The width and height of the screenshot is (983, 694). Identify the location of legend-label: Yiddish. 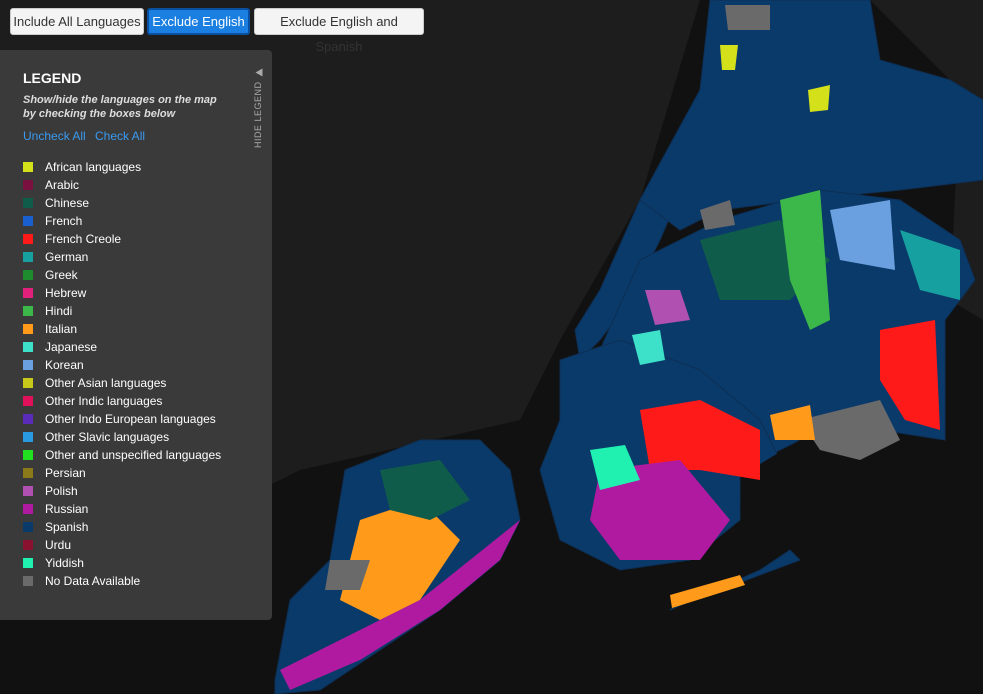
(64, 563).